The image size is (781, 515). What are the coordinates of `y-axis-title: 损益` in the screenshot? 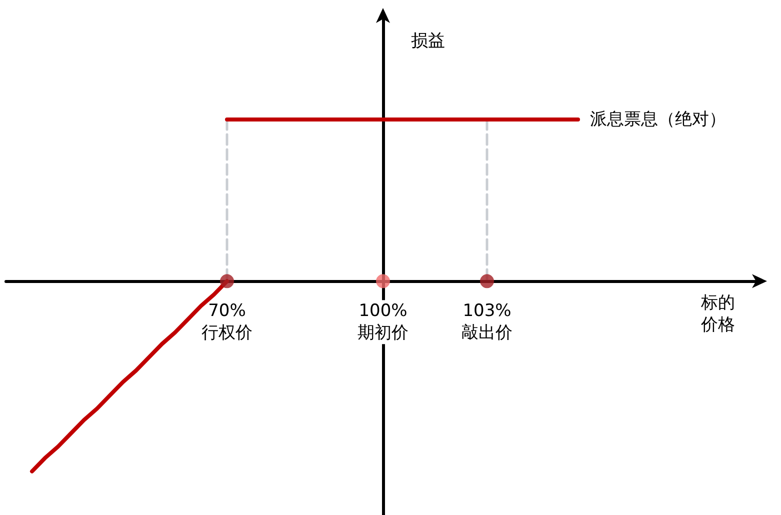 It's located at (428, 41).